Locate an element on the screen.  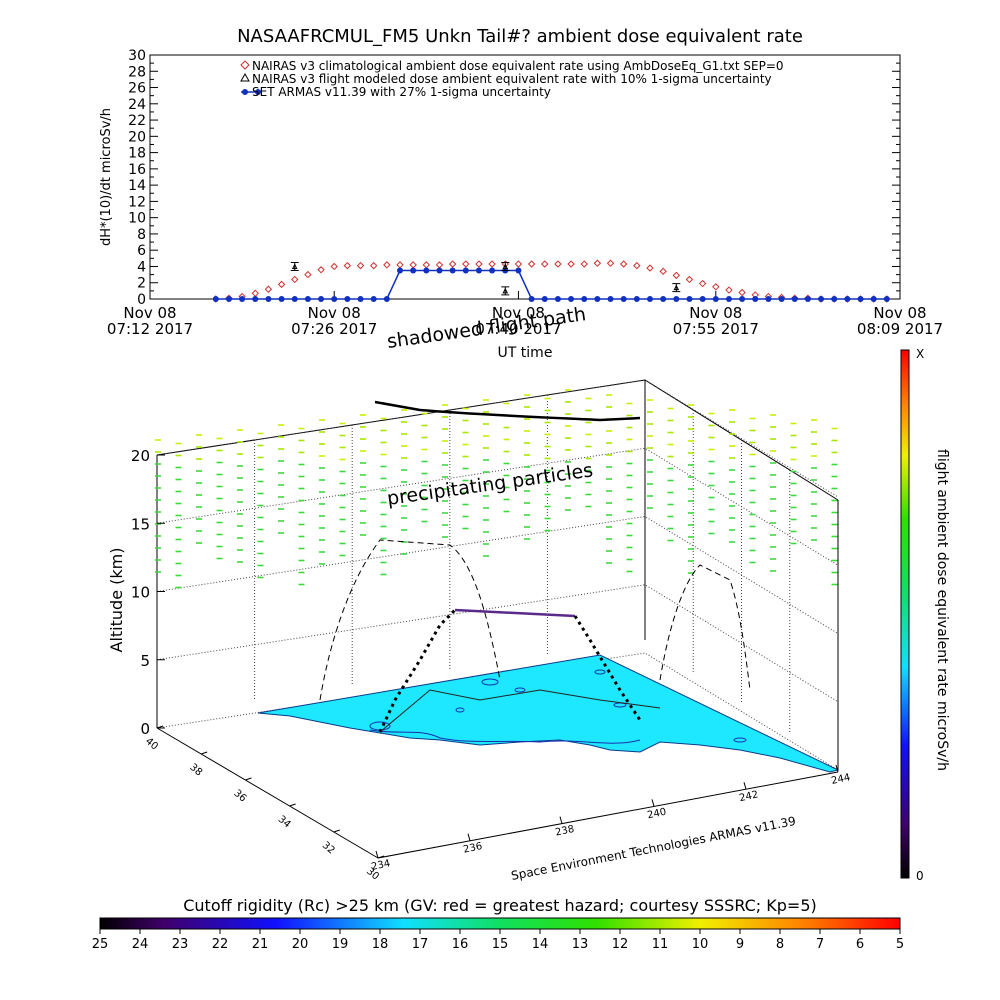
x-tick-date: Nov 08 is located at coordinates (149, 313).